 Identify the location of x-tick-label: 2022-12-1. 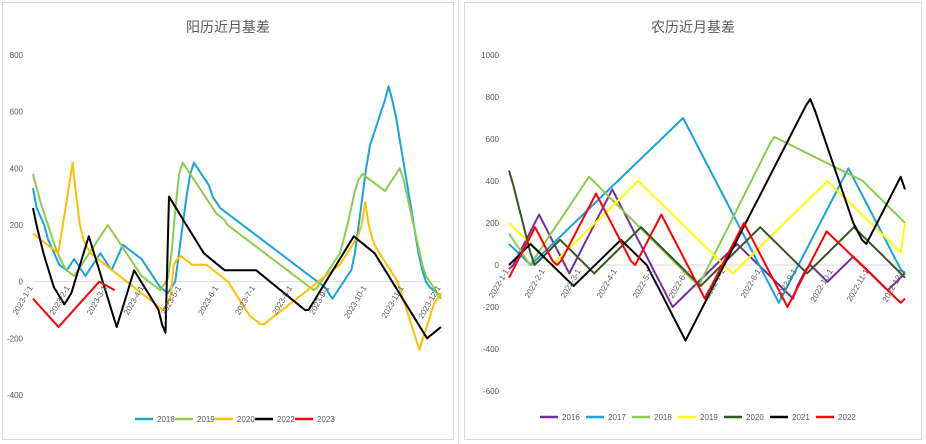
(894, 285).